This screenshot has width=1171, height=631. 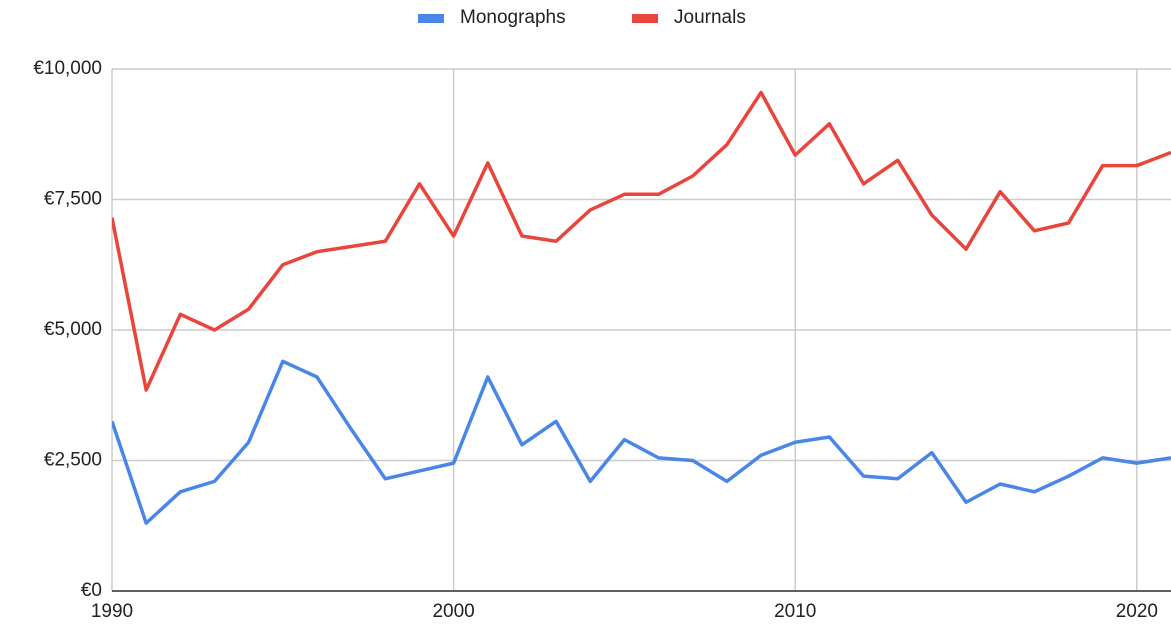 I want to click on x-tick-label: 1990, so click(x=112, y=611).